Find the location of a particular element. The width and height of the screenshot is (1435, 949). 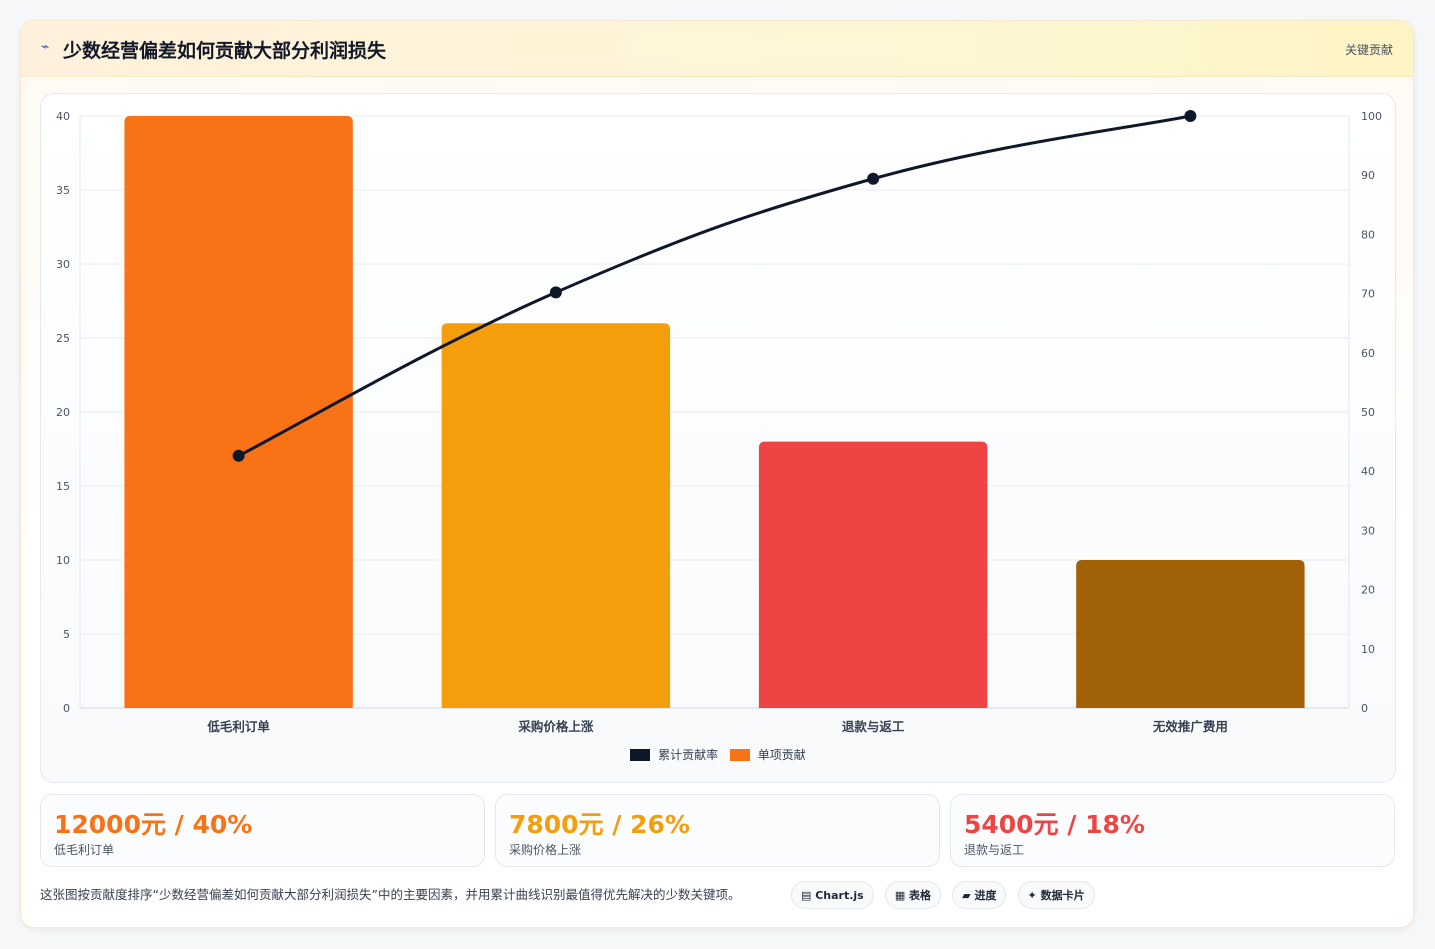

y-right-tick-label: 90 is located at coordinates (1368, 175).